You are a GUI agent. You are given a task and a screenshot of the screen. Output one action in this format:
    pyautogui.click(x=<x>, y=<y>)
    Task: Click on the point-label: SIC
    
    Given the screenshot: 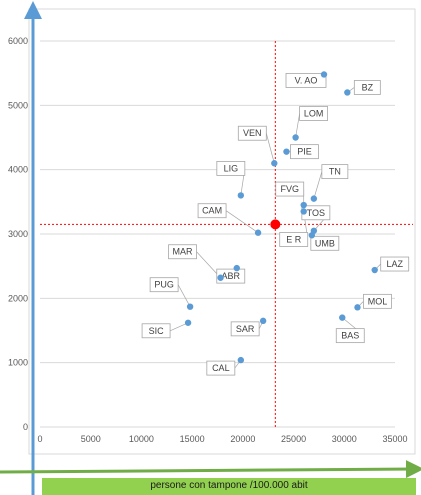 What is the action you would take?
    pyautogui.click(x=157, y=331)
    